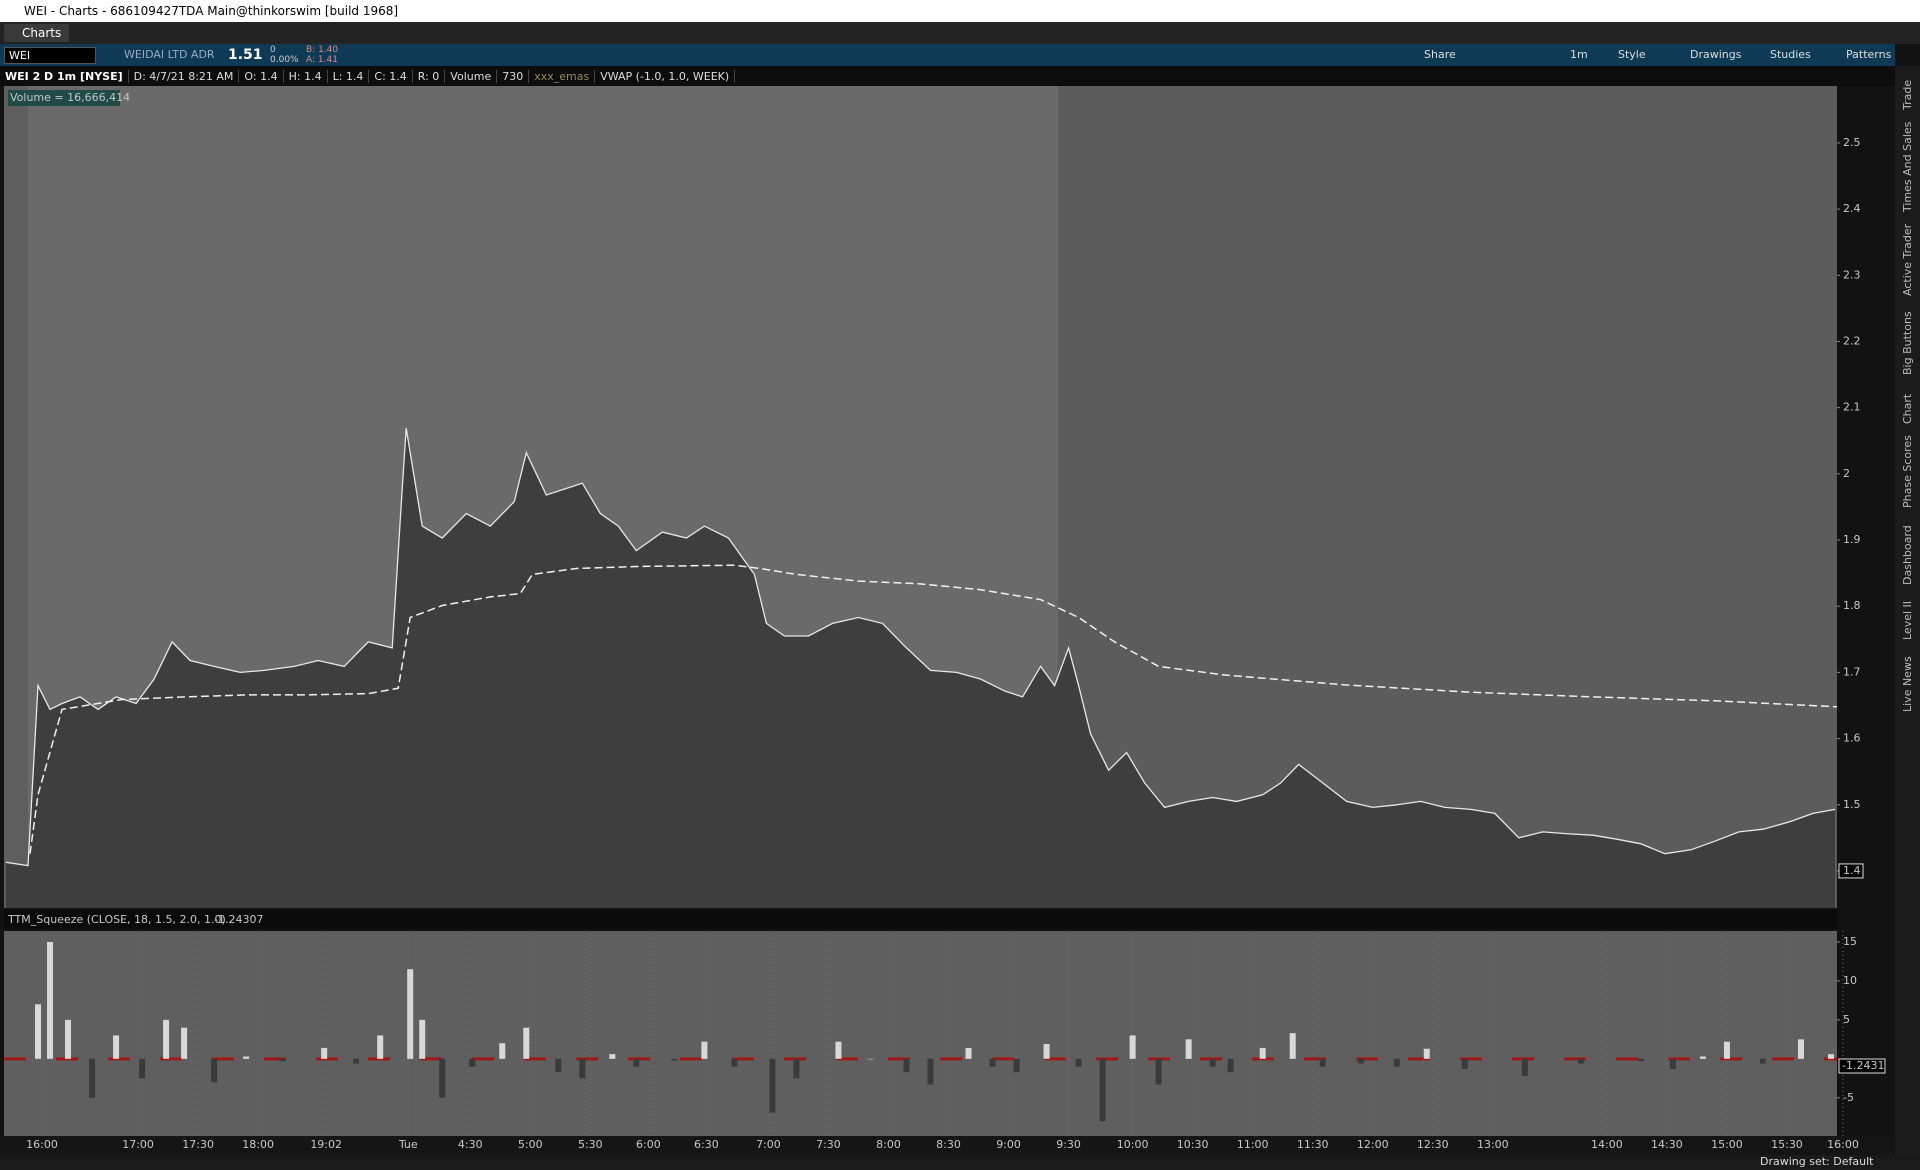 The height and width of the screenshot is (1170, 1920). What do you see at coordinates (1852, 671) in the screenshot?
I see `y-tick-label: 1.7` at bounding box center [1852, 671].